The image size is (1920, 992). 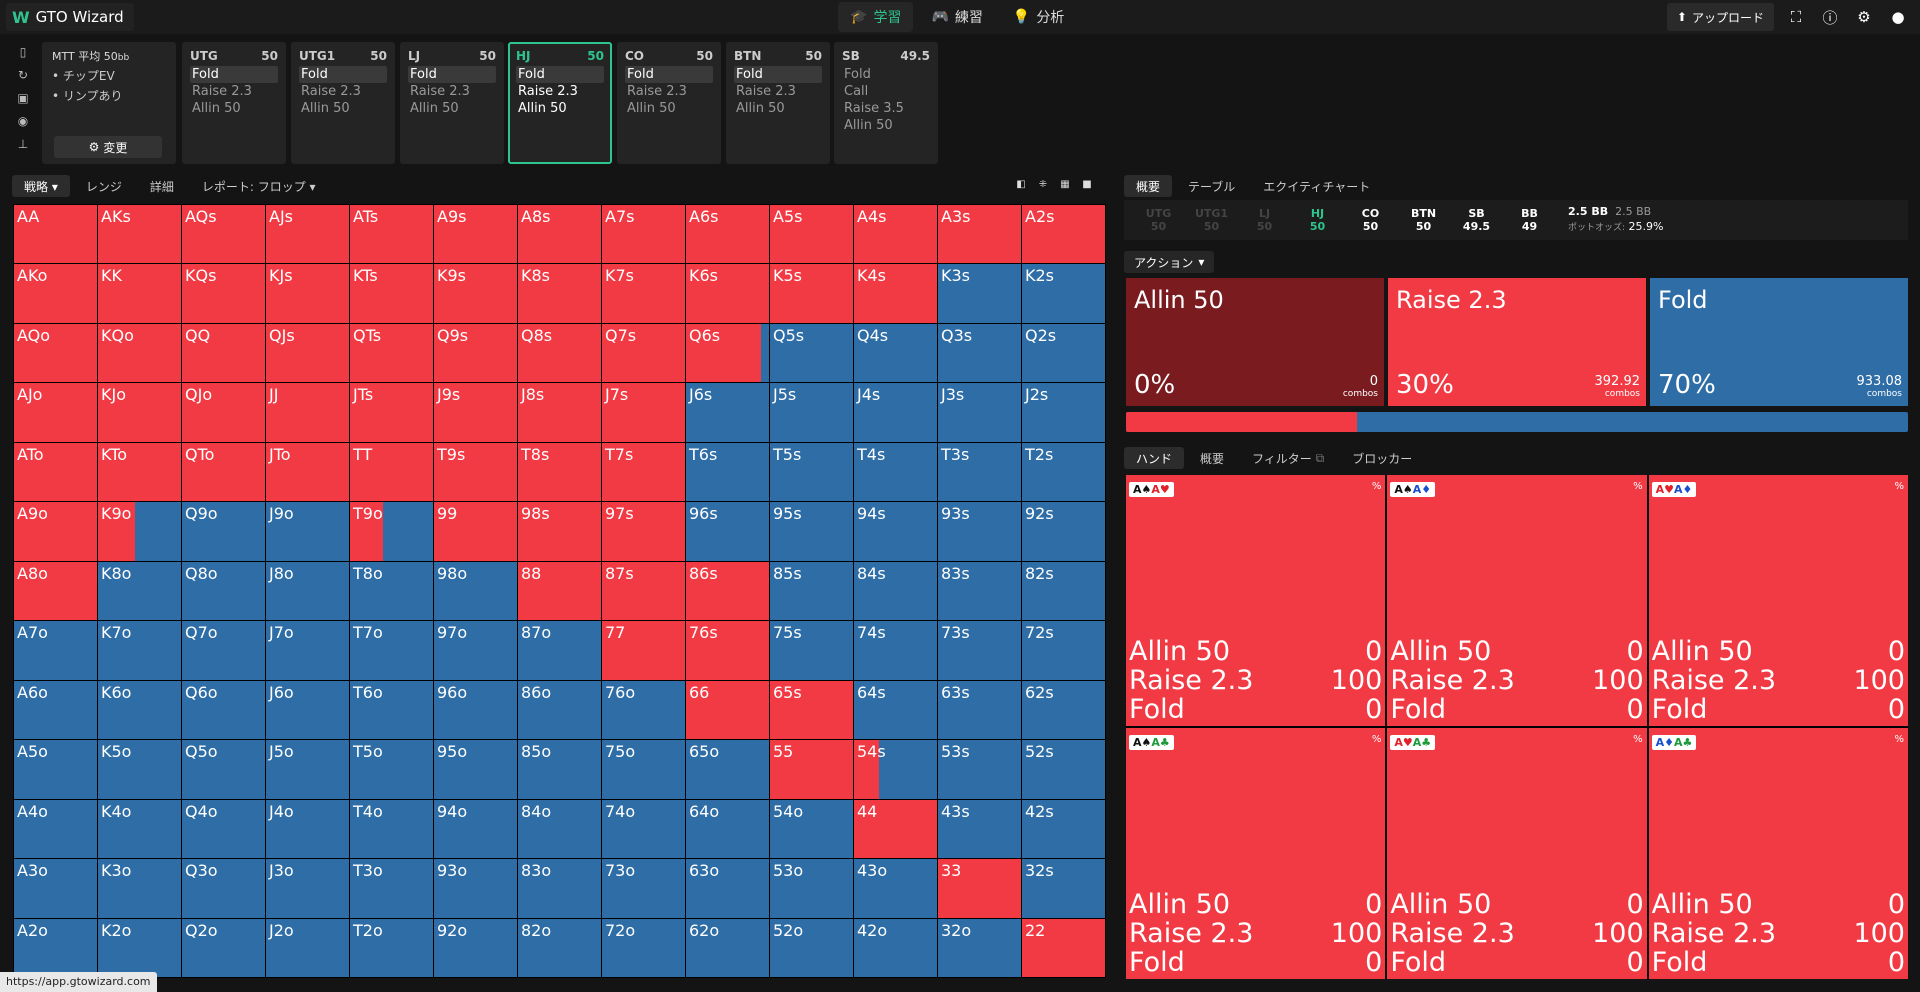 I want to click on hand-cell: AA, so click(x=55, y=234).